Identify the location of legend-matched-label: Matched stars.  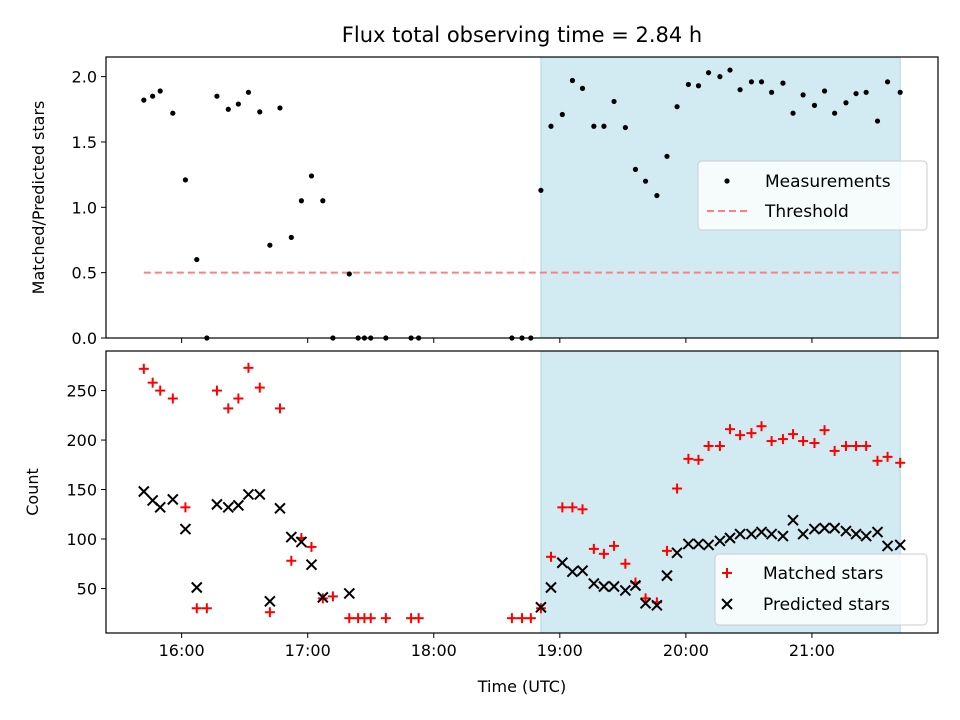
(823, 574).